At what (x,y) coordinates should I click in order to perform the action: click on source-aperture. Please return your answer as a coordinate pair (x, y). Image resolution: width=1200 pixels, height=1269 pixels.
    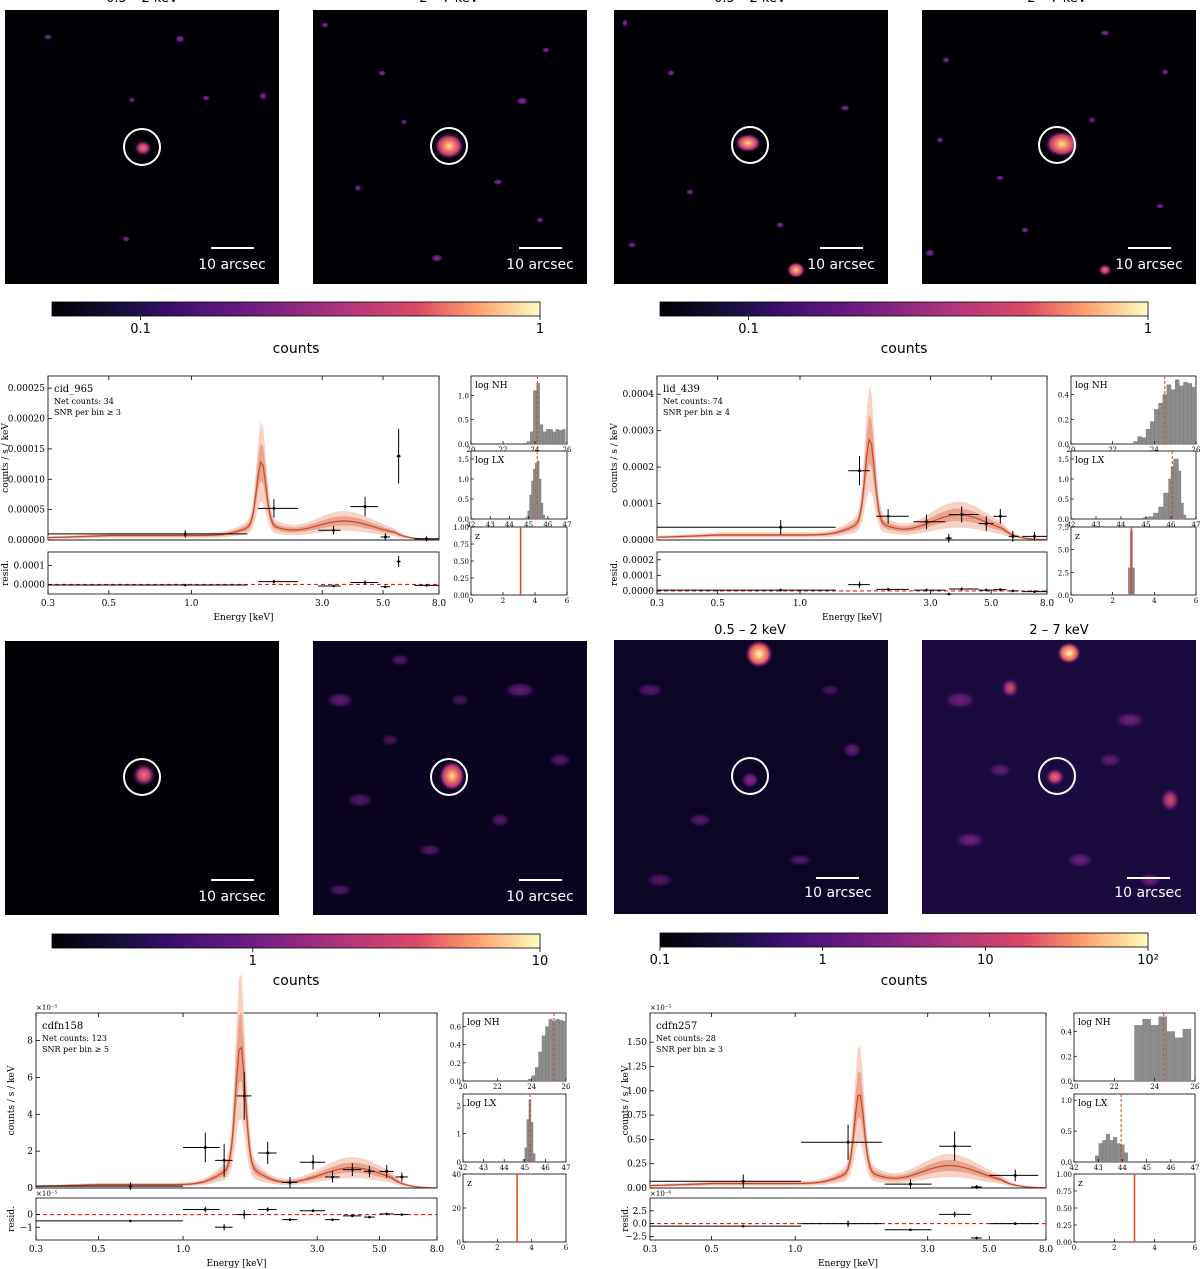
    Looking at the image, I should click on (1057, 145).